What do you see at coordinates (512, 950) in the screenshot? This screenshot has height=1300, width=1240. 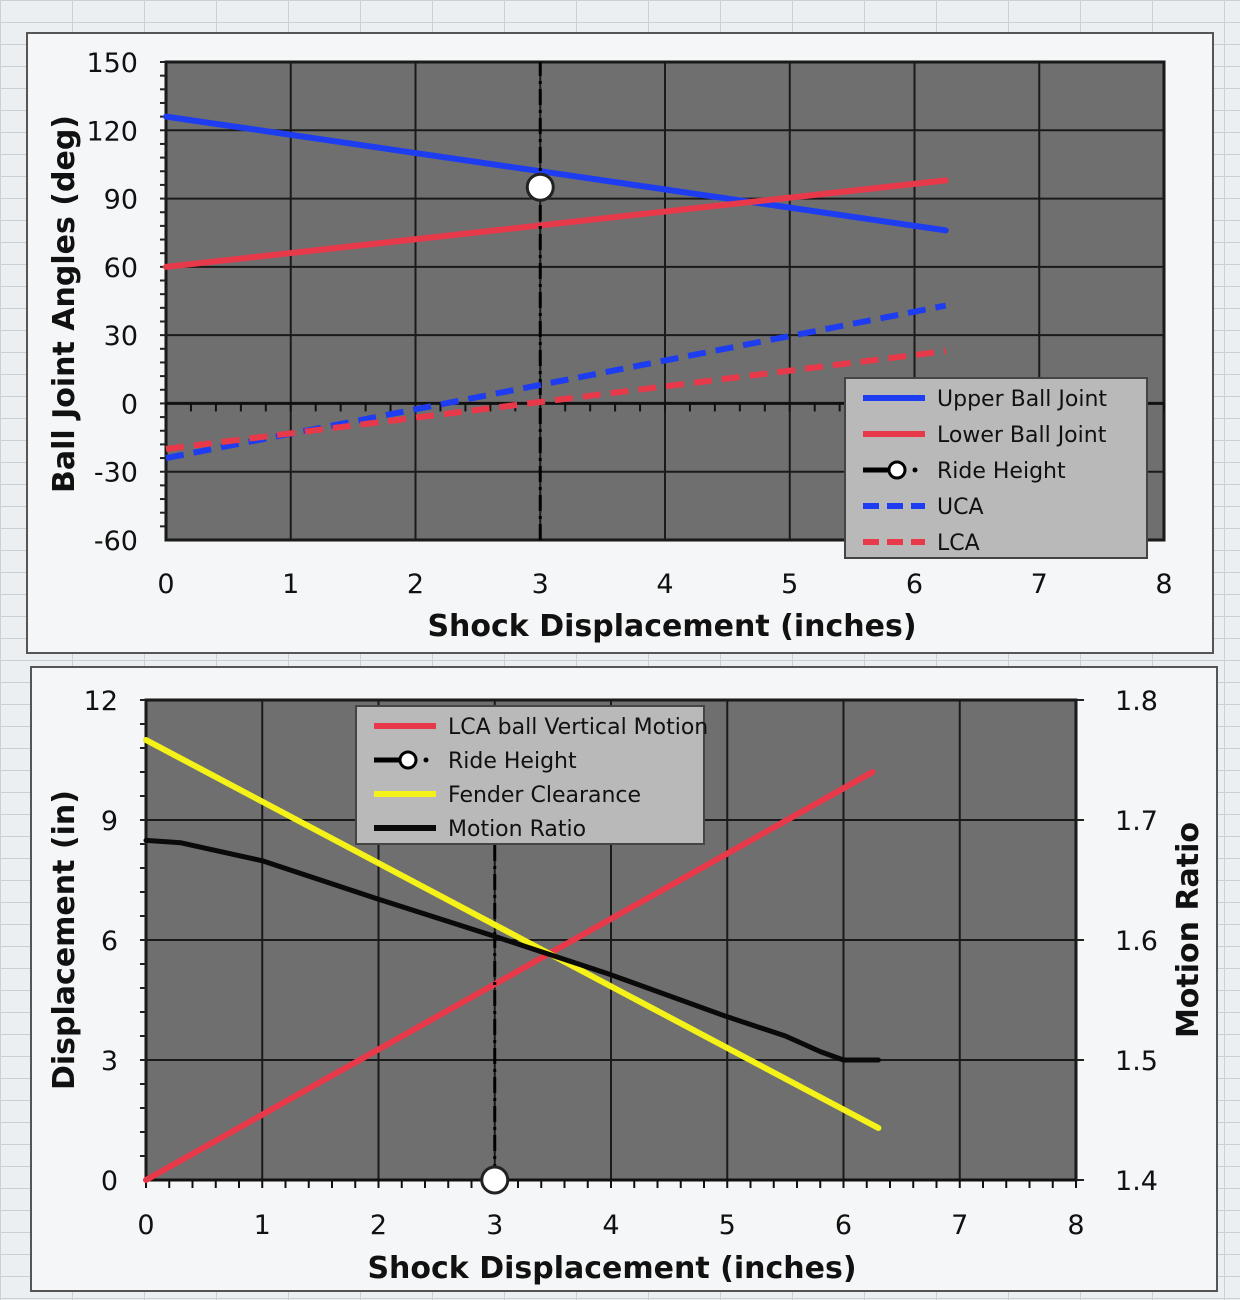 I see `series-motion-ratio` at bounding box center [512, 950].